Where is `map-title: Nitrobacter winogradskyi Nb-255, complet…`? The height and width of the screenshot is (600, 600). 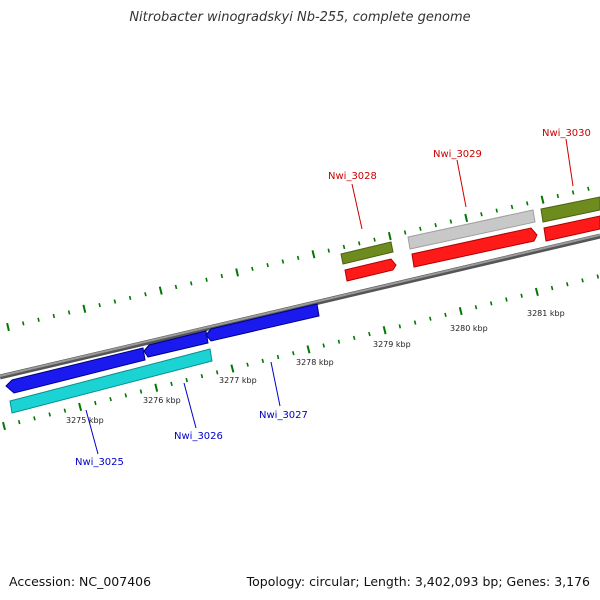
map-title: Nitrobacter winogradskyi Nb-255, complet… is located at coordinates (300, 17).